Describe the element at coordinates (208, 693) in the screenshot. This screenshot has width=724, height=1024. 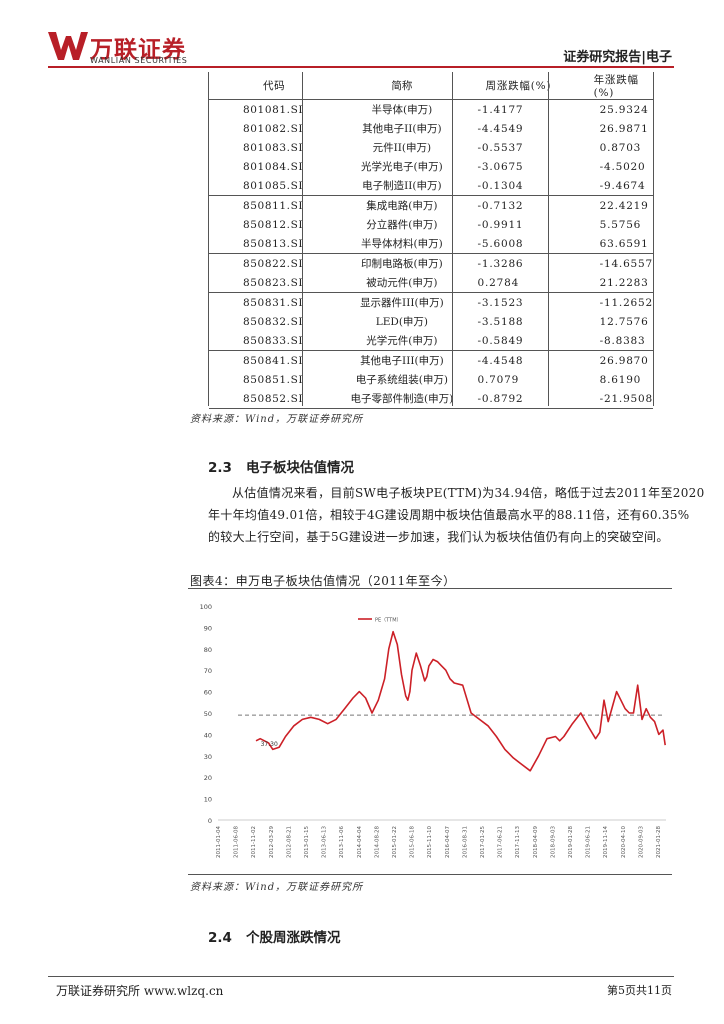
I see `y-tick-label: 60` at that location.